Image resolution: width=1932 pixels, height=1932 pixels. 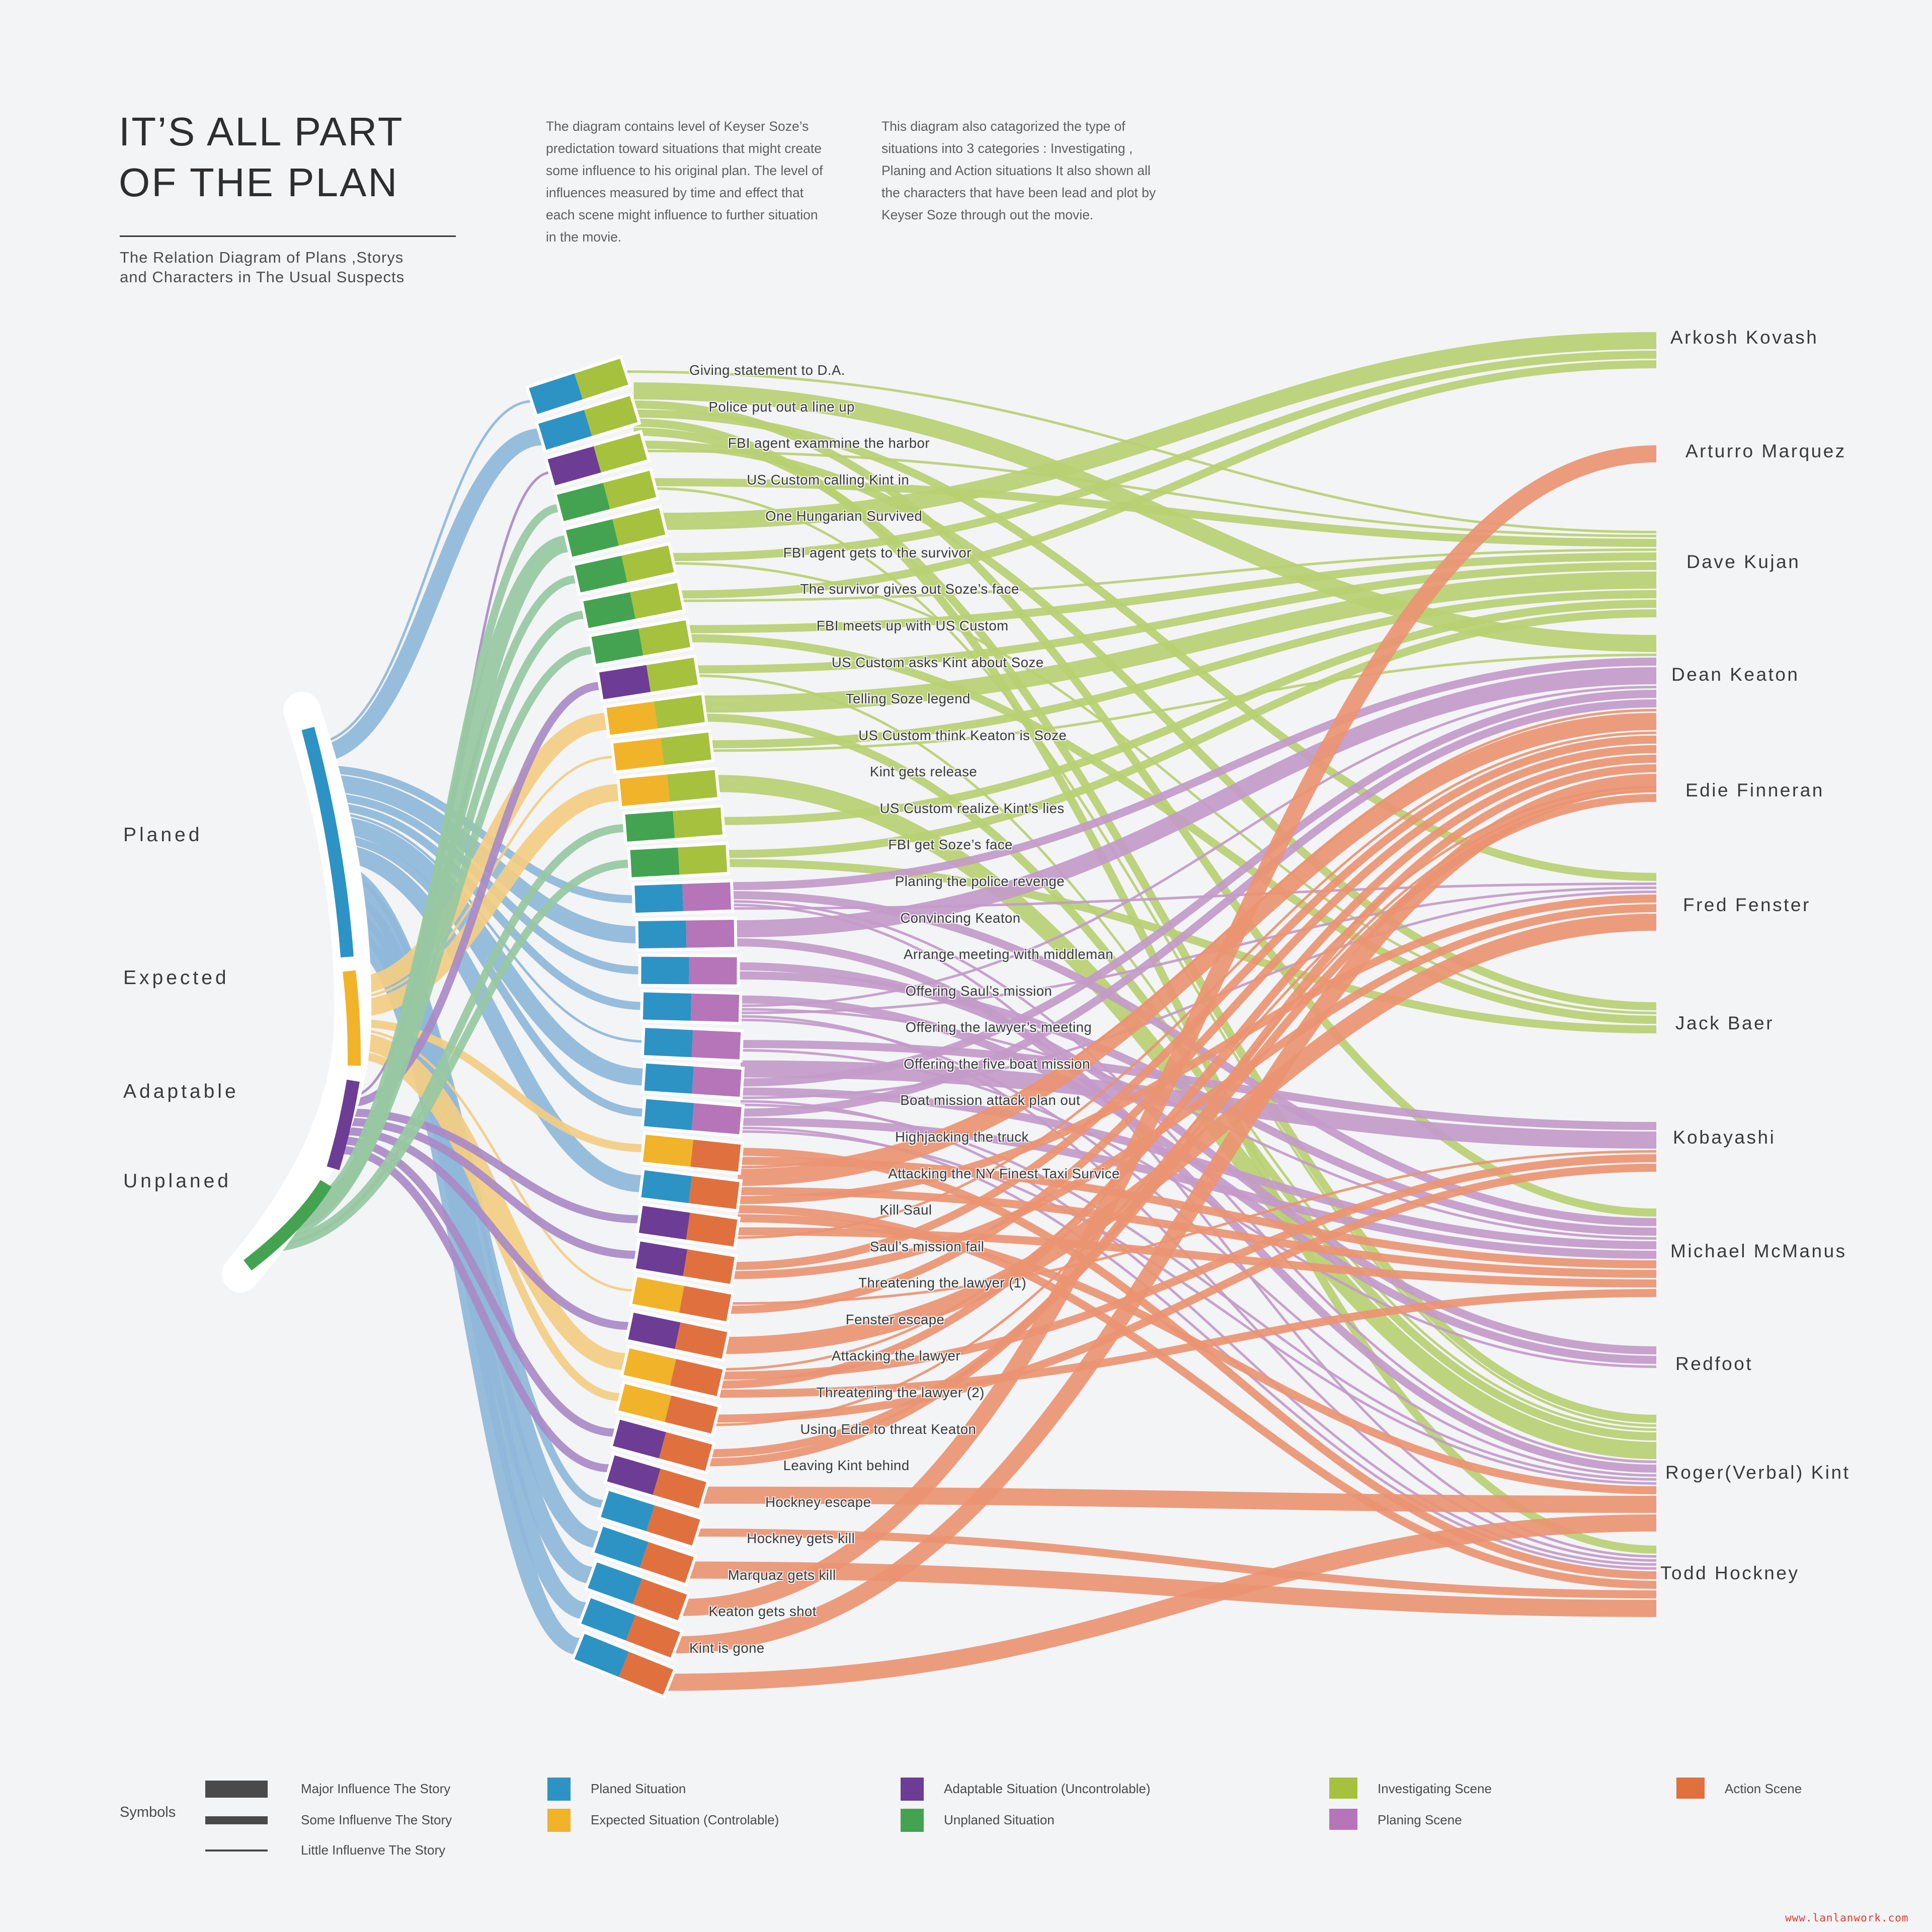 I want to click on event-label: One Hungarian Survived, so click(x=844, y=516).